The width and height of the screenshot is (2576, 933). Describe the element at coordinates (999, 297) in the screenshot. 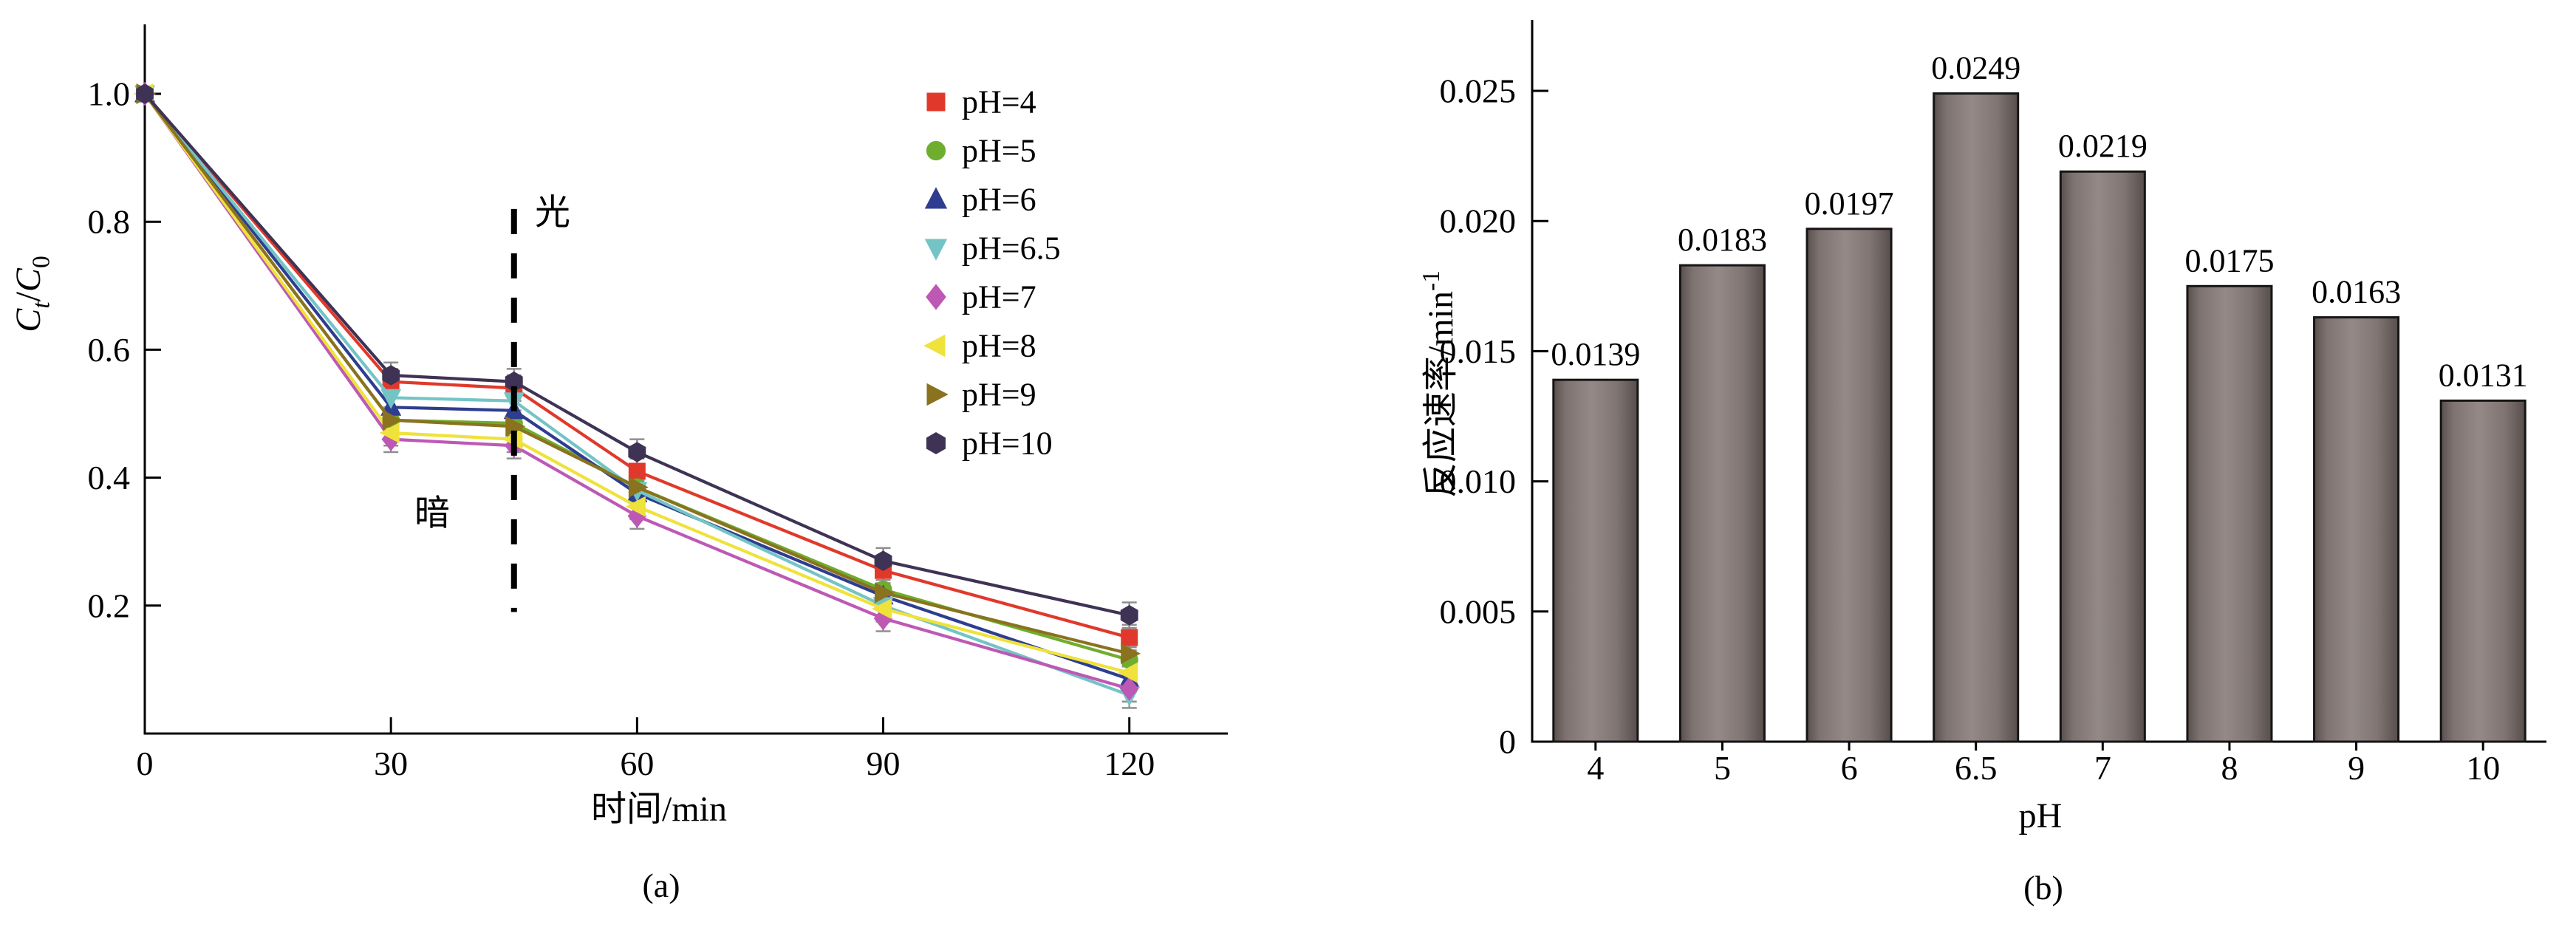

I see `legend-label: pH=7` at that location.